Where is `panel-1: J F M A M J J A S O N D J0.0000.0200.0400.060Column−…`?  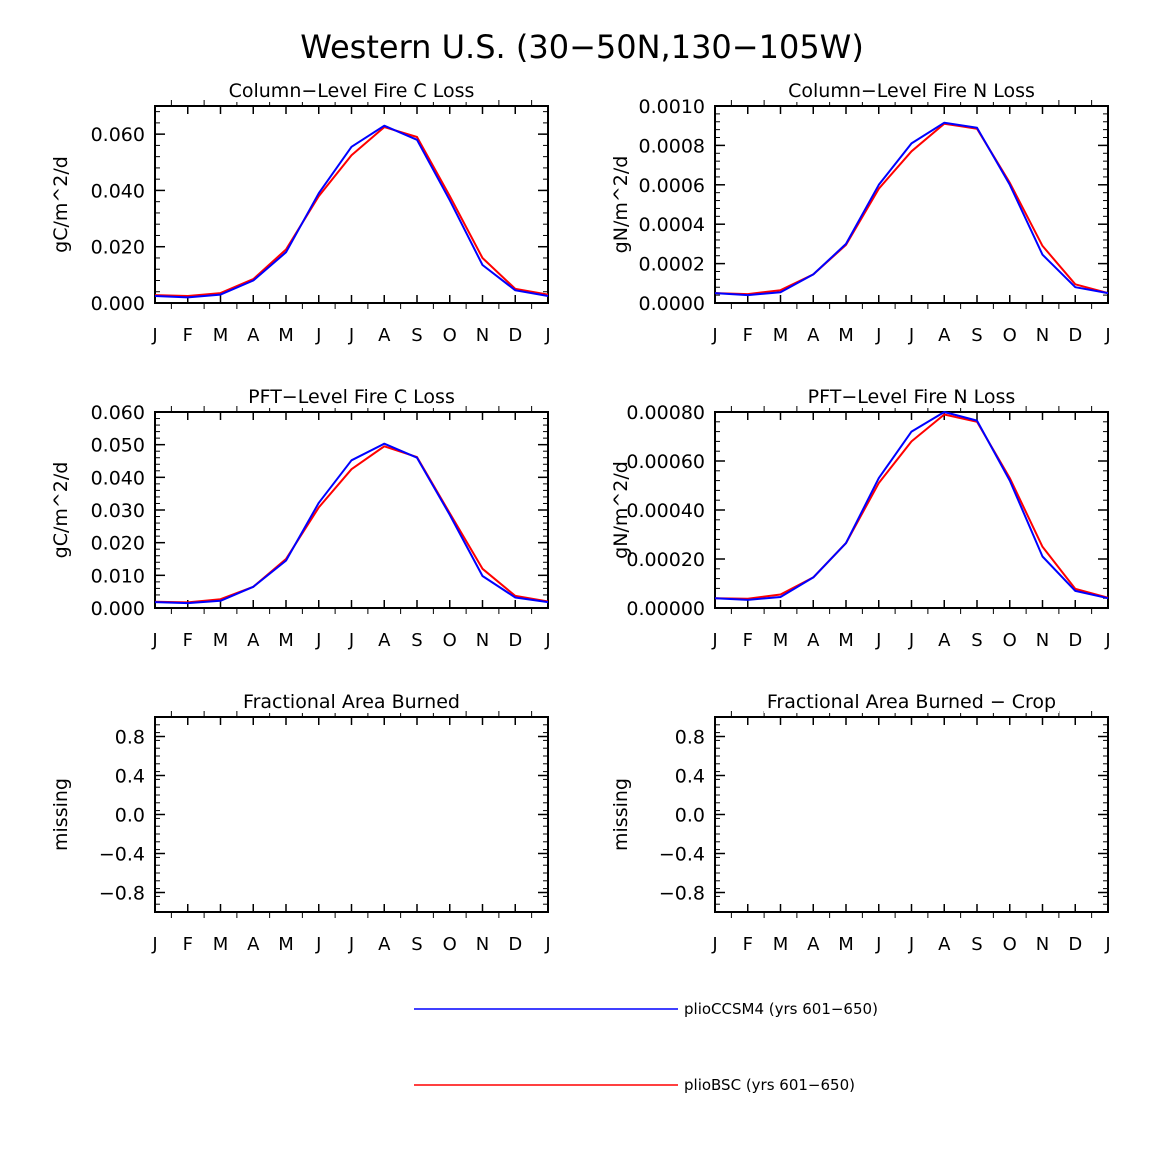 panel-1: J F M A M J J A S O N D J0.0000.0200.0400.060Column−… is located at coordinates (300, 213).